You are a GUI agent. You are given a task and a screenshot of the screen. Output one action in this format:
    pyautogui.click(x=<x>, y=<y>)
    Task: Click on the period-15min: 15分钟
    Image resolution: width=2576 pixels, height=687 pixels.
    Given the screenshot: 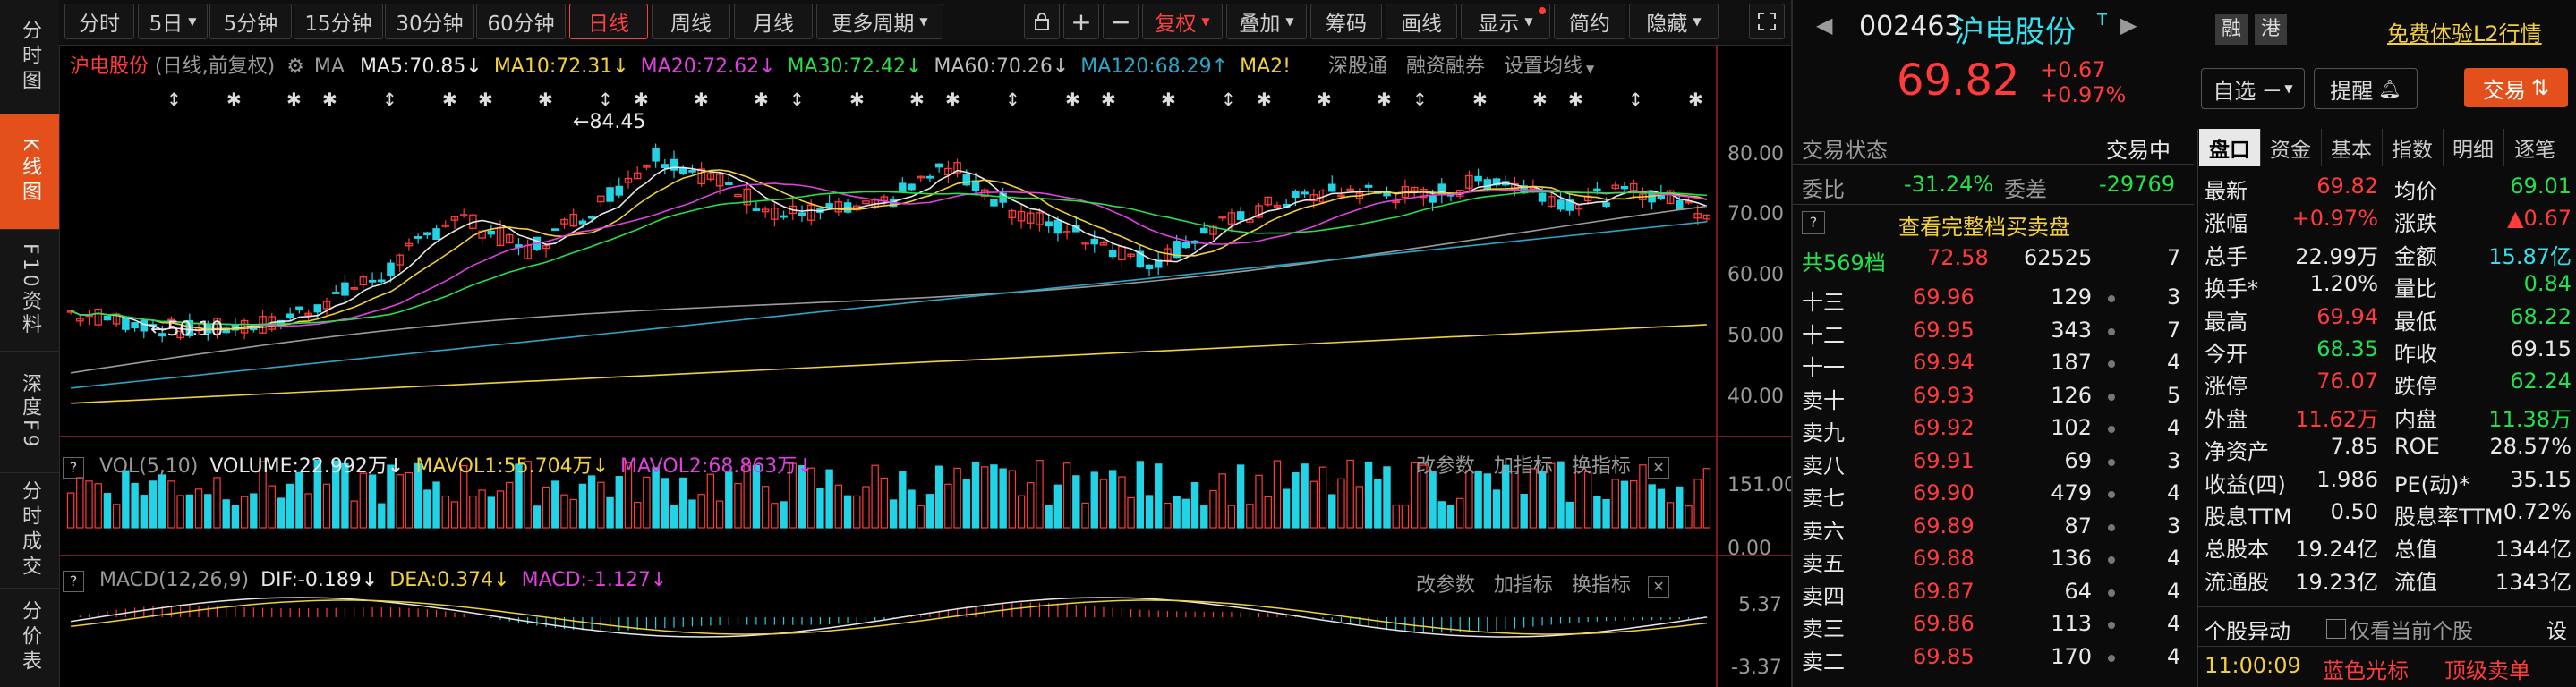 What is the action you would take?
    pyautogui.click(x=338, y=21)
    